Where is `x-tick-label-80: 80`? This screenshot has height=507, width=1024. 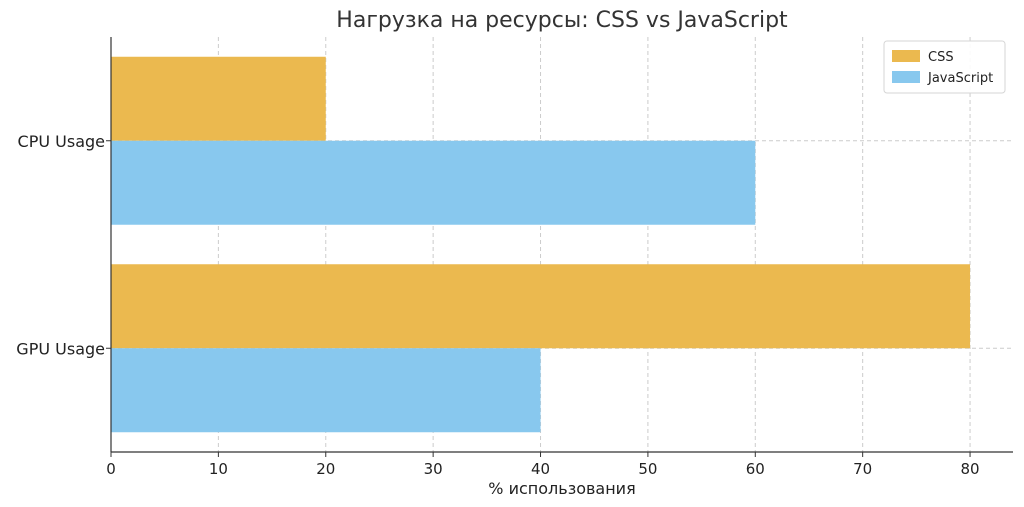 x-tick-label-80: 80 is located at coordinates (970, 469).